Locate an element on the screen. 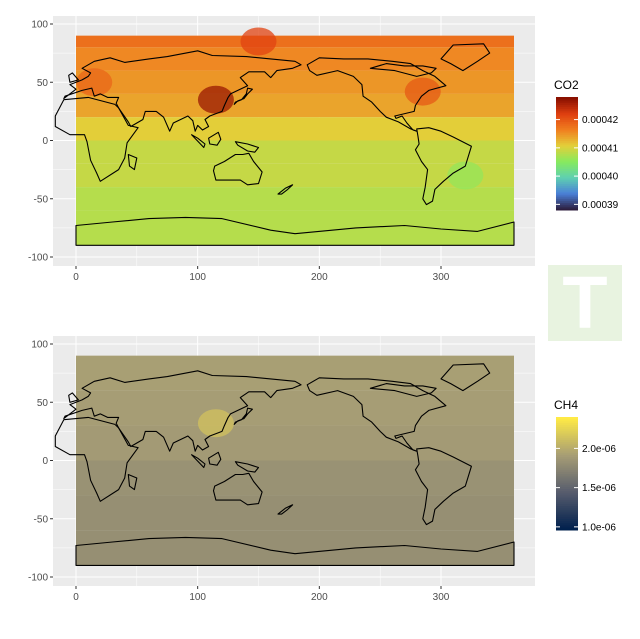 The width and height of the screenshot is (640, 639). y-tick-label: 0 is located at coordinates (45, 461).